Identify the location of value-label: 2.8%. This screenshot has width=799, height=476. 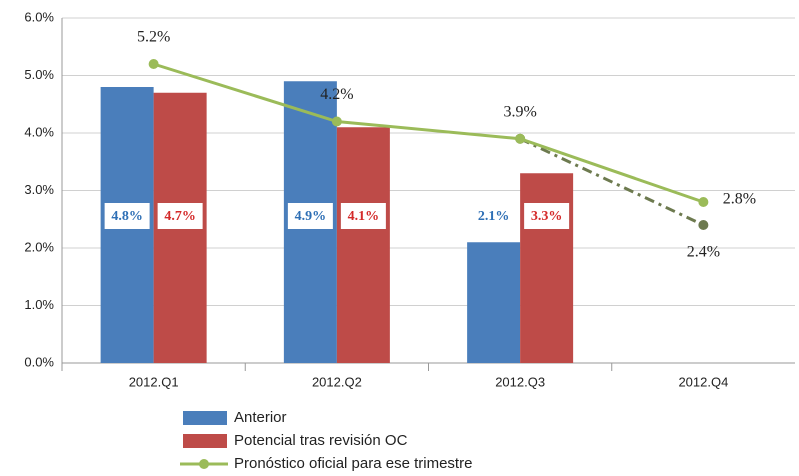
(739, 199).